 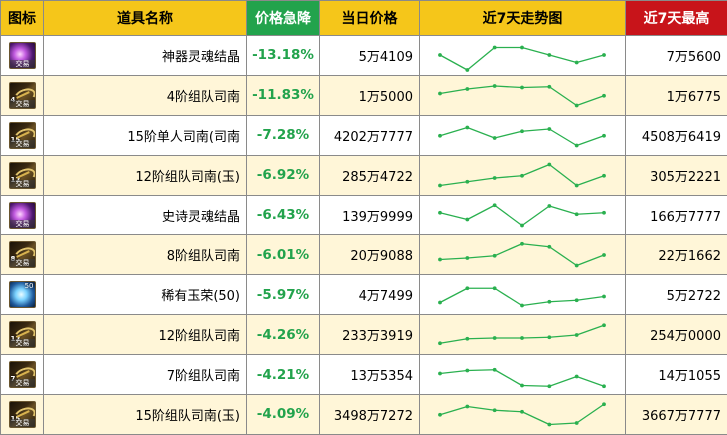 I want to click on header-item-name: 道具名称, so click(x=145, y=18).